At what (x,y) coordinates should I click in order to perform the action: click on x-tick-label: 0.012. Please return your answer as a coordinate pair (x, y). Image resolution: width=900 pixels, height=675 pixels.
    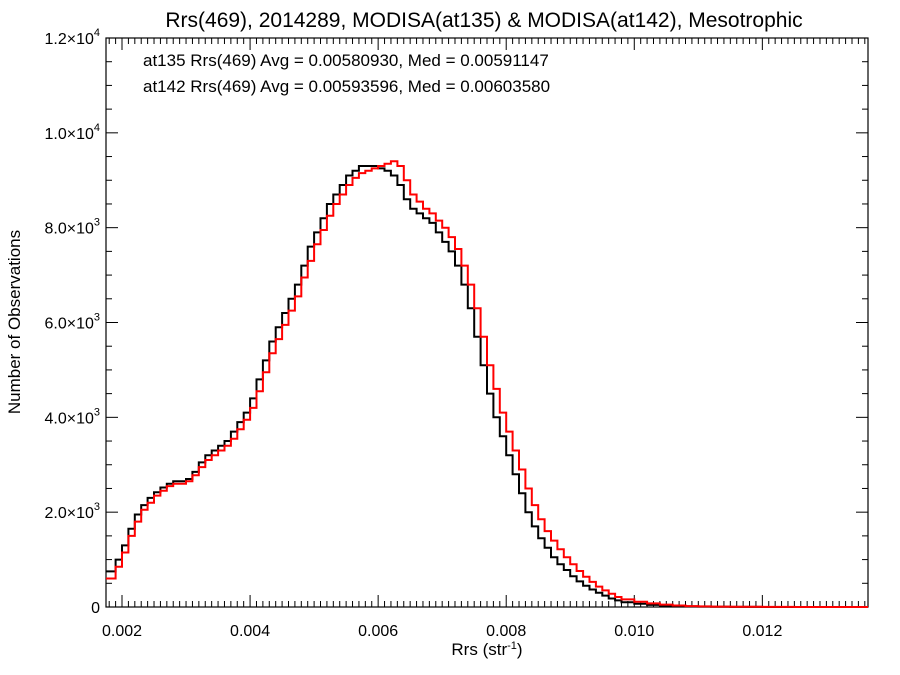
    Looking at the image, I should click on (762, 631).